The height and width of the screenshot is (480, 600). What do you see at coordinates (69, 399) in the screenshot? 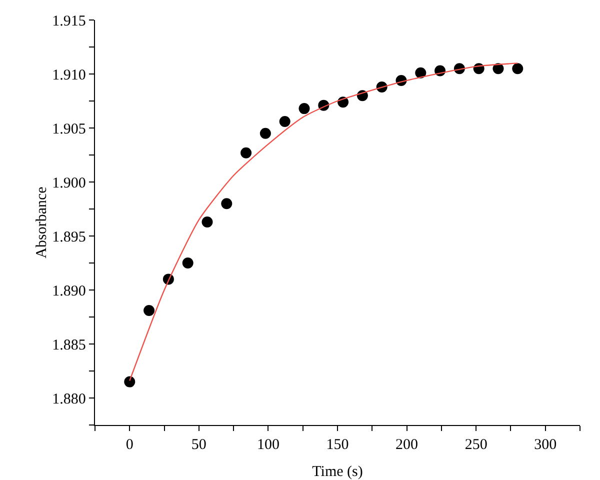
I see `y-tick-label: 1.880` at bounding box center [69, 399].